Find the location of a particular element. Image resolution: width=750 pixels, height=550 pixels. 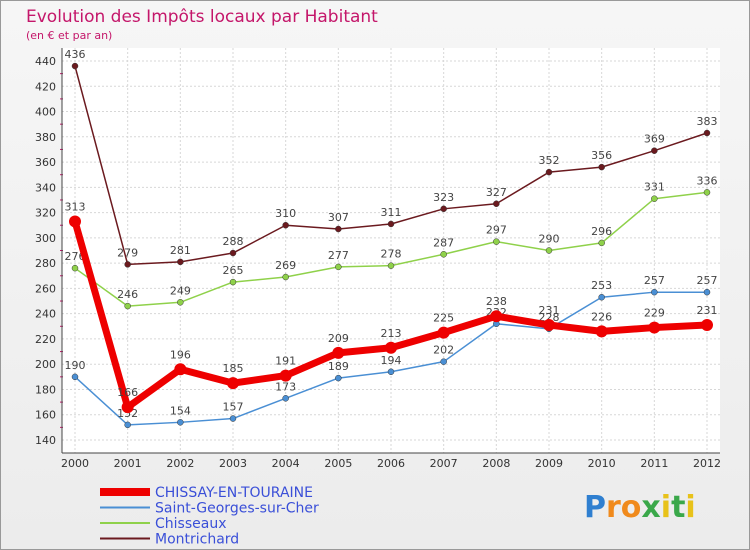

y-tick-label: 280 is located at coordinates (45, 263).